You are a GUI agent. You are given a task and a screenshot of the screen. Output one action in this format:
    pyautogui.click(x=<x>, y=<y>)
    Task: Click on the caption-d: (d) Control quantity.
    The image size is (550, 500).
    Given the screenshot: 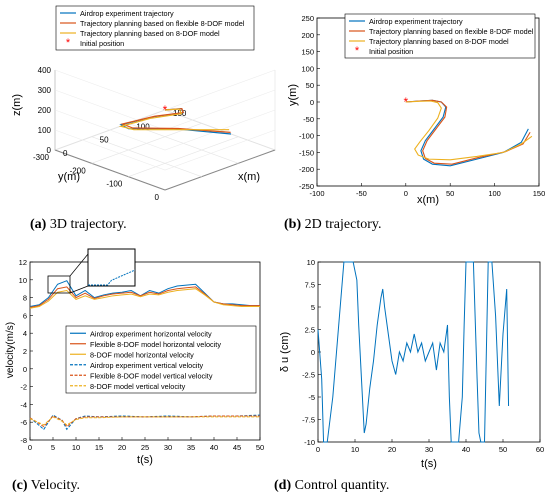 What is the action you would take?
    pyautogui.click(x=331, y=486)
    